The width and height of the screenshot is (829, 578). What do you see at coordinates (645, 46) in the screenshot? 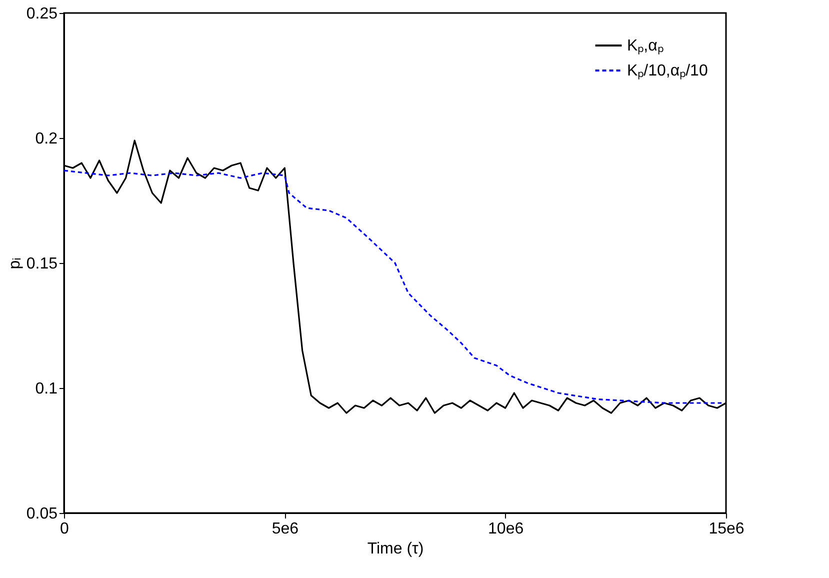
I see `legend-label: Kₚ,αₚ` at bounding box center [645, 46].